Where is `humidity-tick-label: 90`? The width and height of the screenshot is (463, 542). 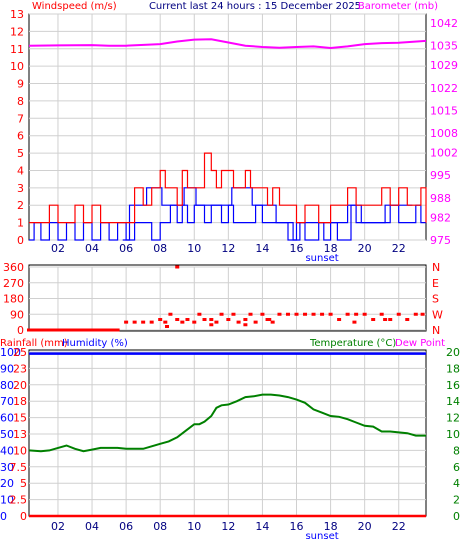 humidity-tick-label: 90 is located at coordinates (7, 368).